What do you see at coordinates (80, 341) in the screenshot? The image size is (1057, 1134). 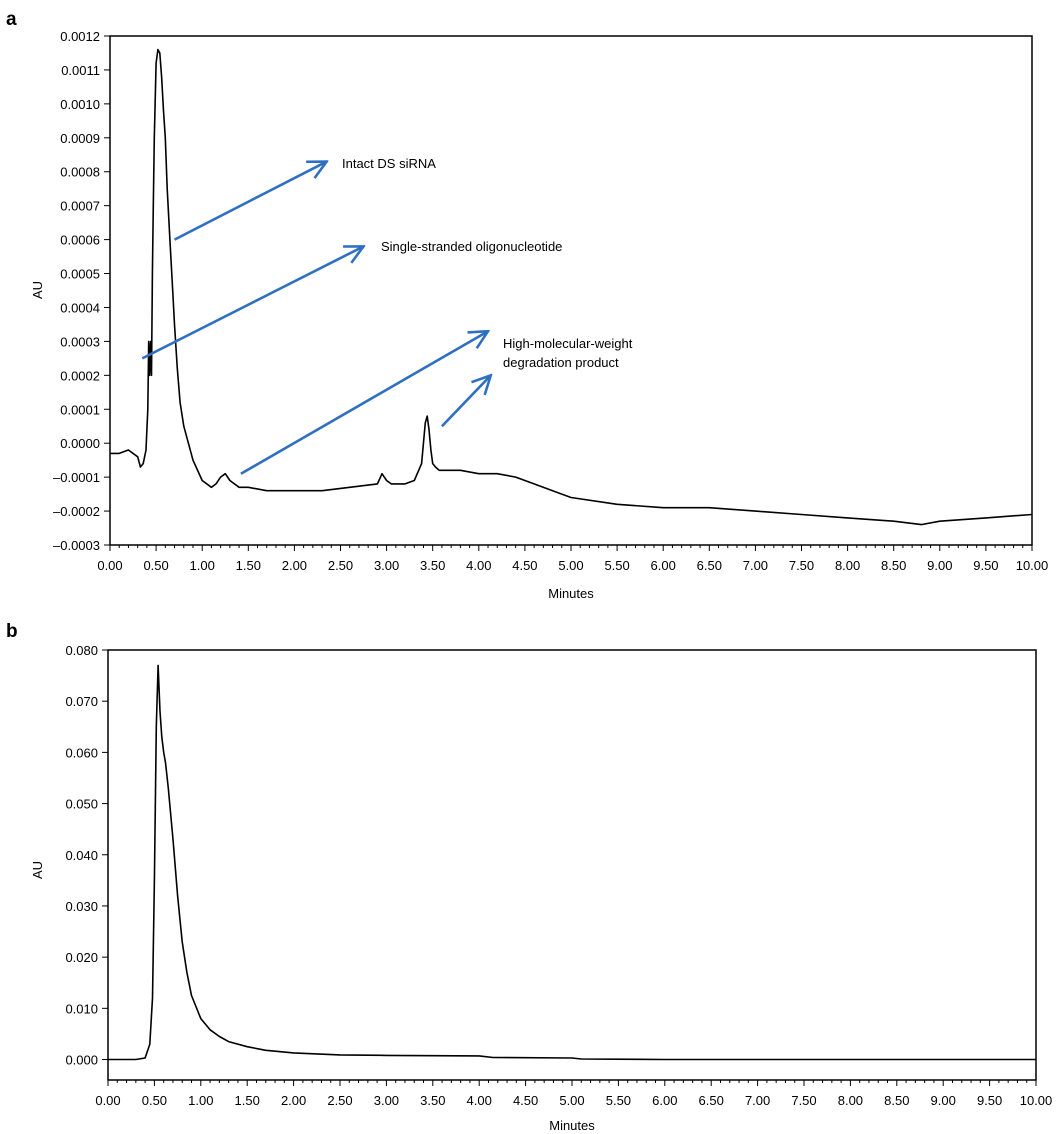 I see `y-tick-label: 0.0003` at bounding box center [80, 341].